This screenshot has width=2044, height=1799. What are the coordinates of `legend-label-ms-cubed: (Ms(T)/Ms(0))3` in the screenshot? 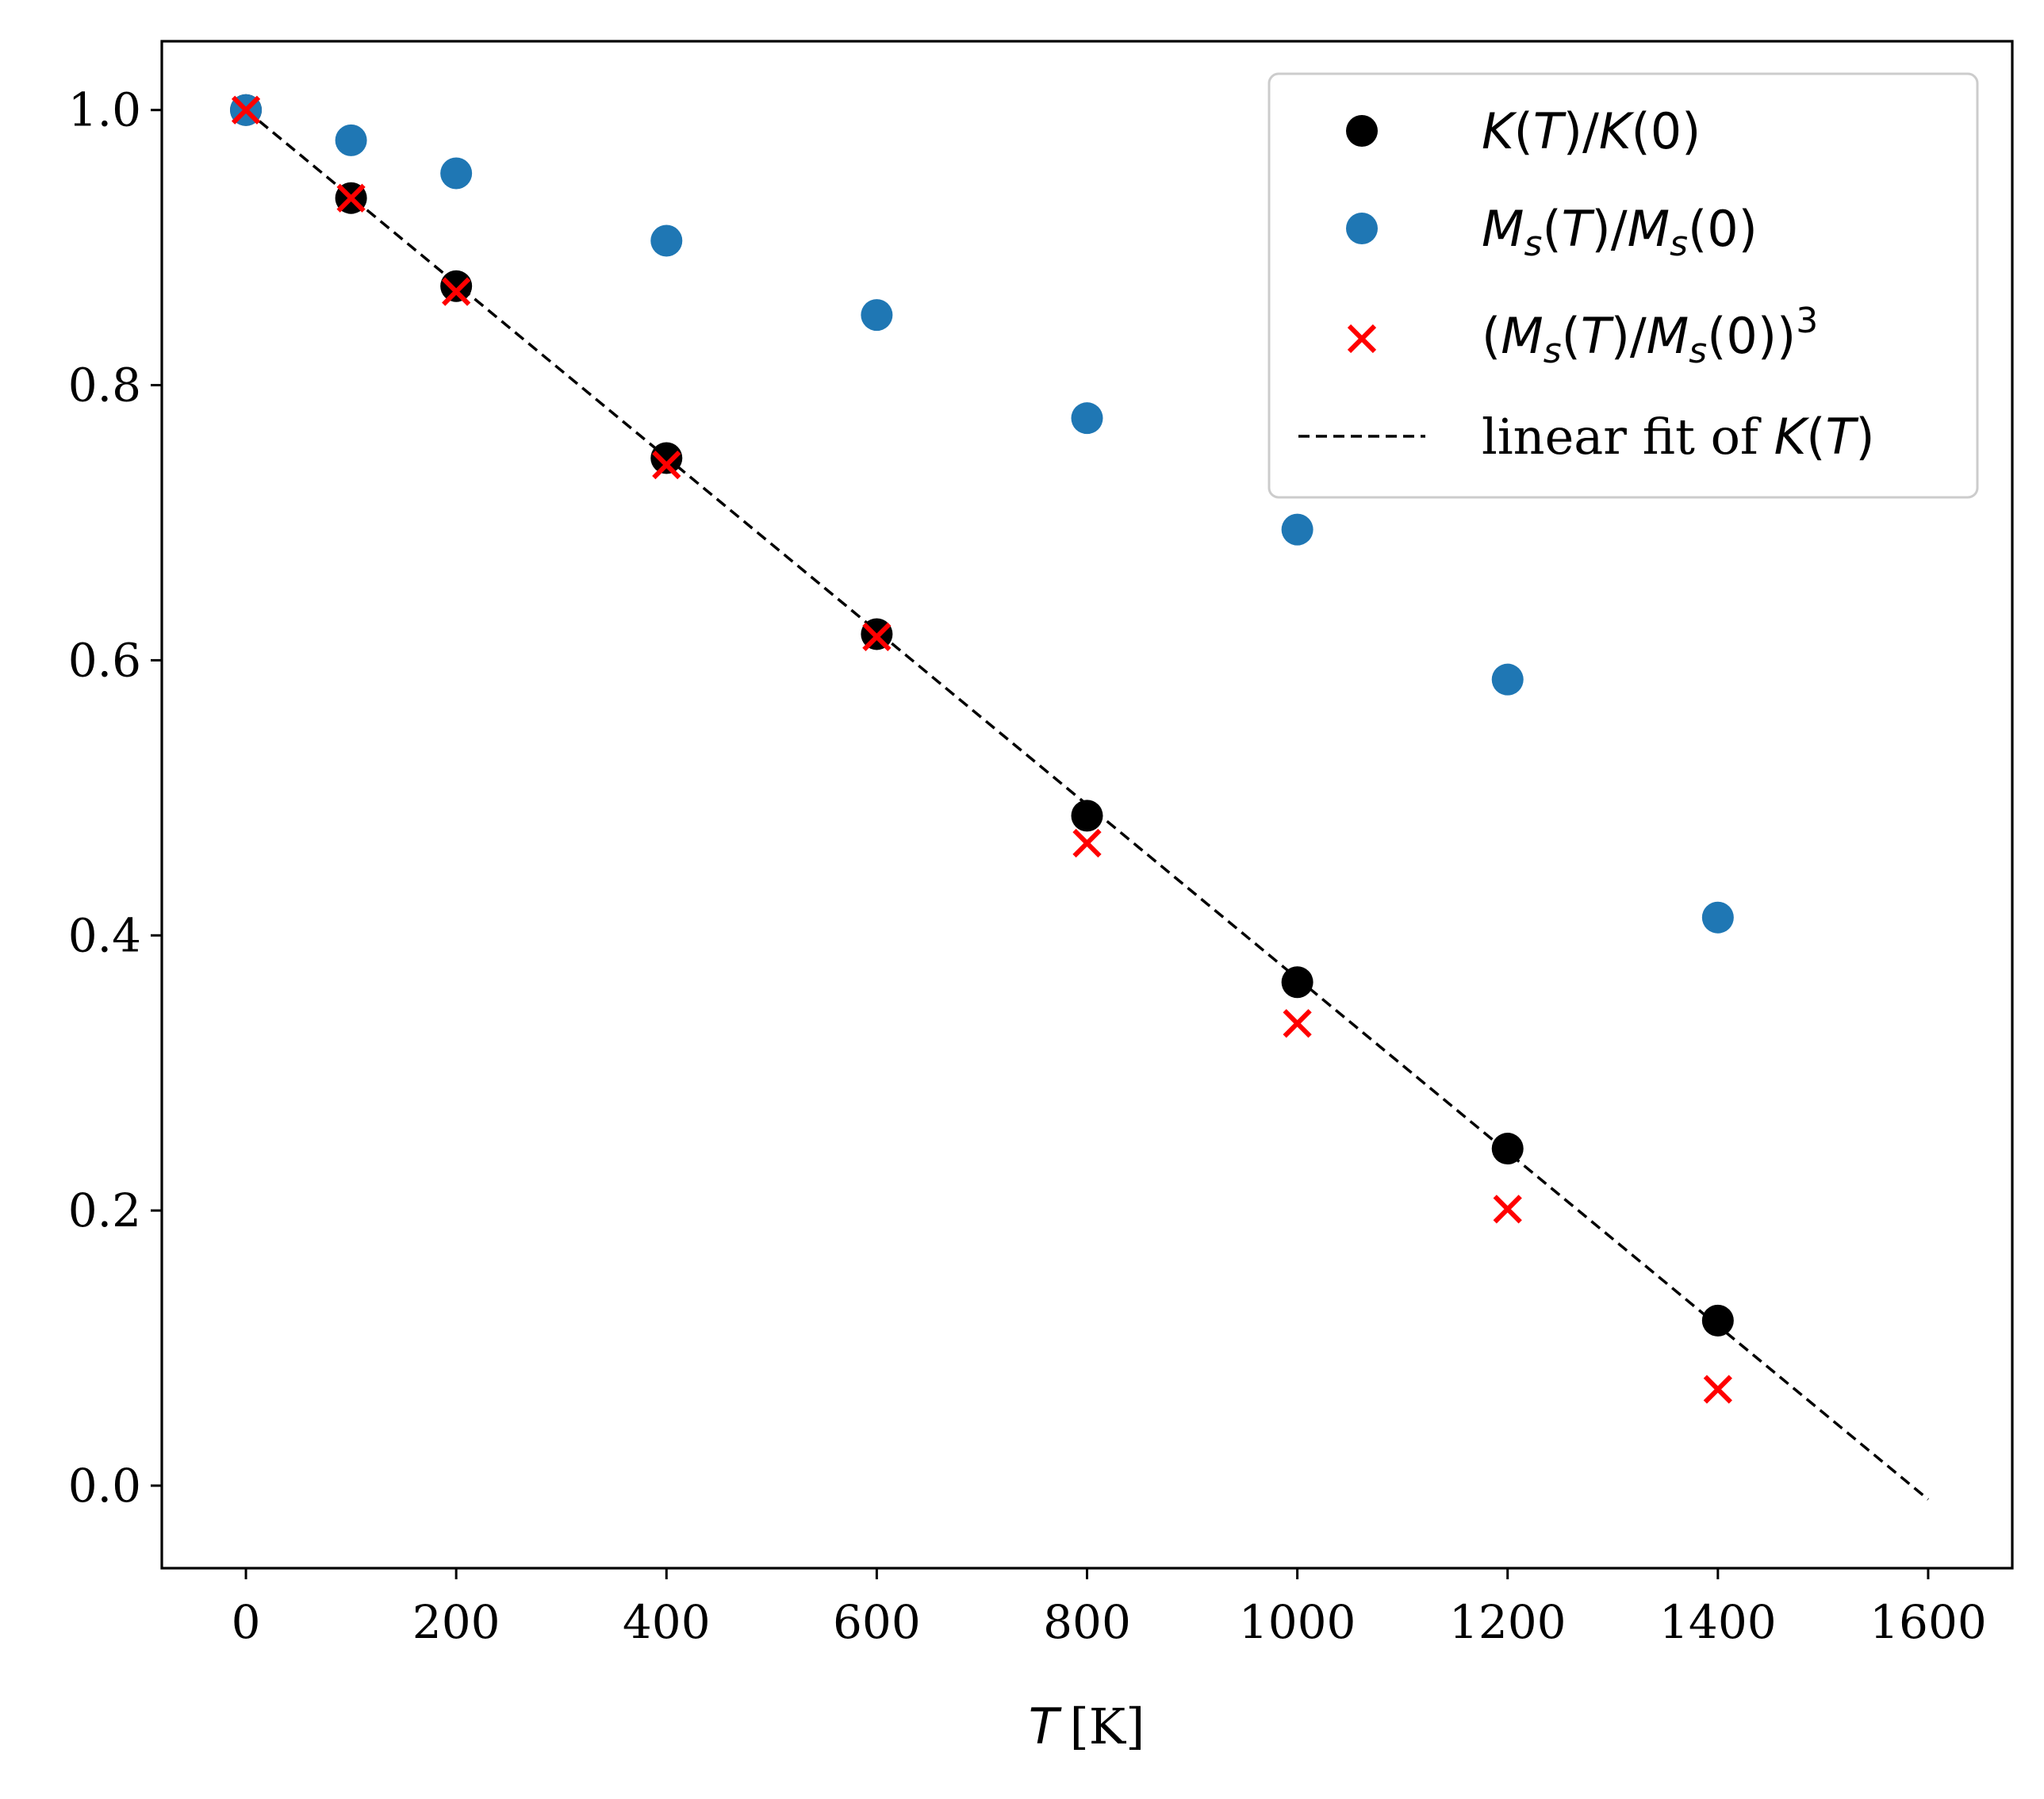 It's located at (1650, 336).